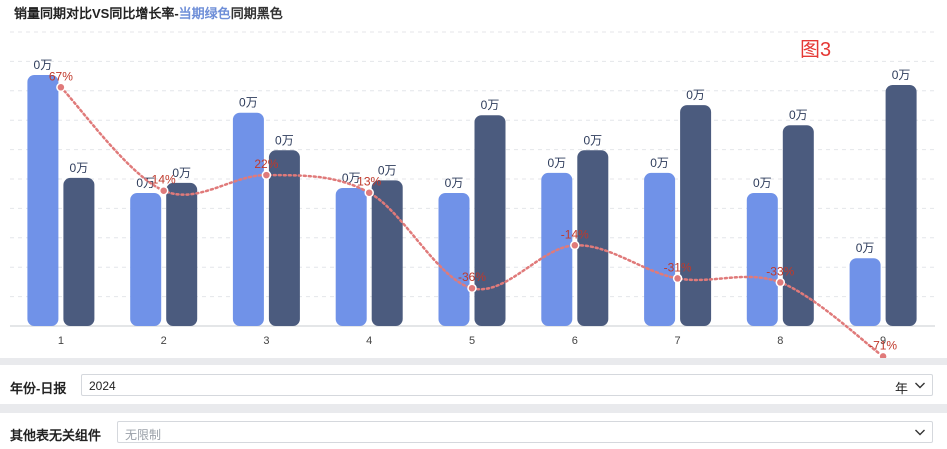 The width and height of the screenshot is (947, 449). Describe the element at coordinates (901, 388) in the screenshot. I see `year-select-unit: 年` at that location.